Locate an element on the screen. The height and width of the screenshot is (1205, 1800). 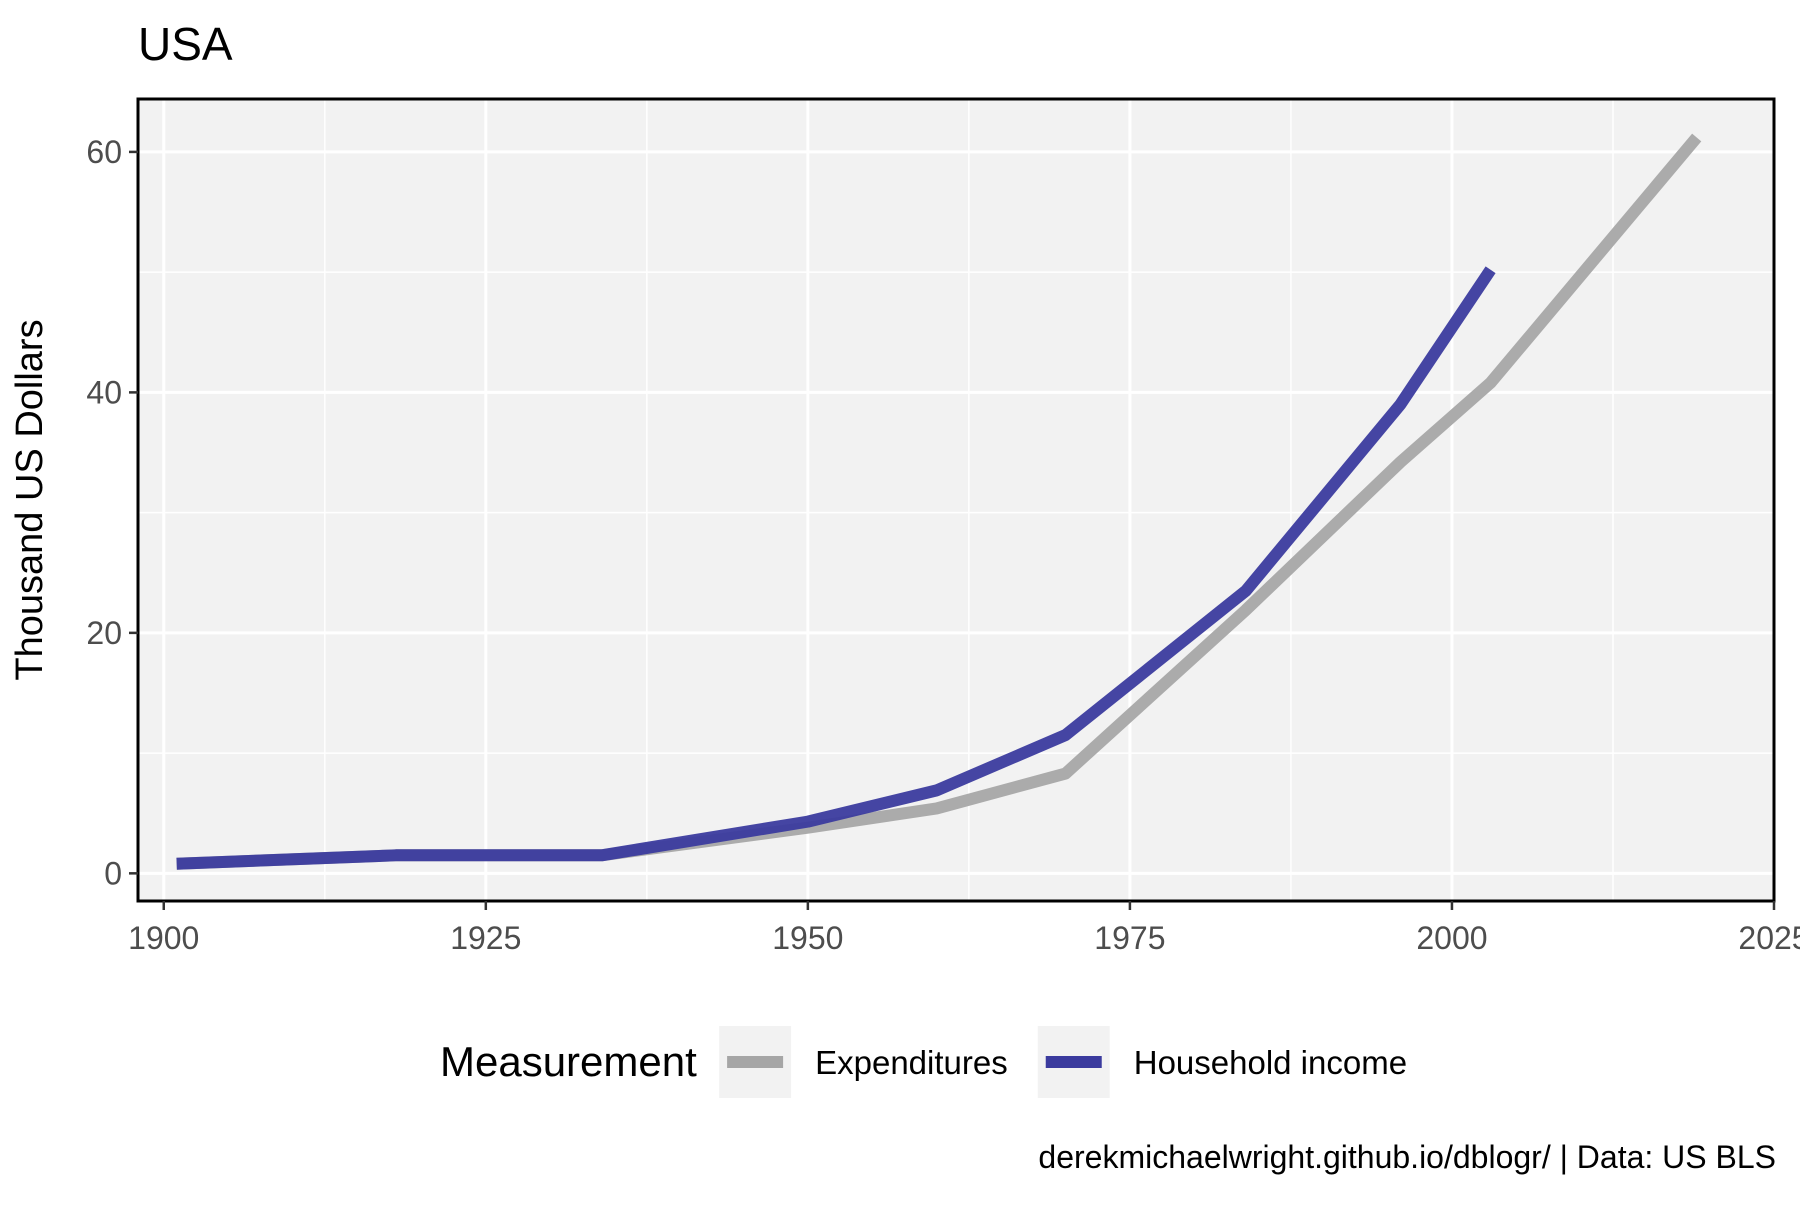
legend: Measurement Expenditures Household income is located at coordinates (923, 1062).